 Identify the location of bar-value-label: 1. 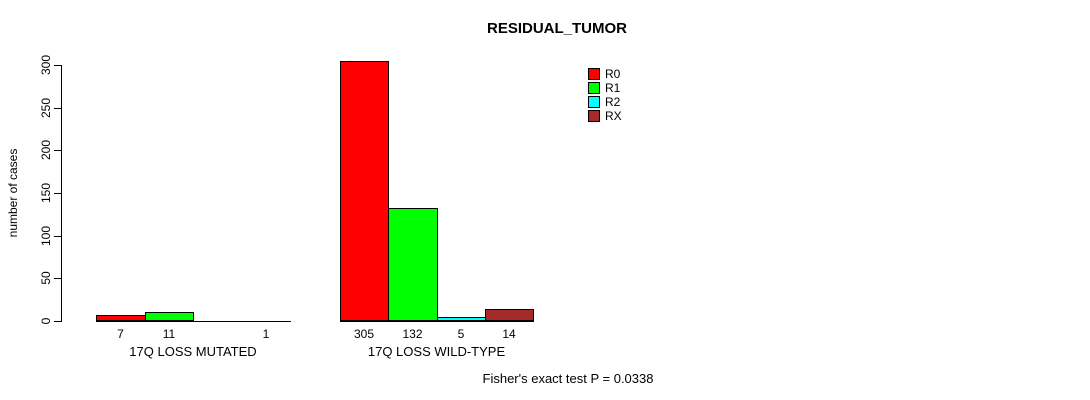
(266, 334).